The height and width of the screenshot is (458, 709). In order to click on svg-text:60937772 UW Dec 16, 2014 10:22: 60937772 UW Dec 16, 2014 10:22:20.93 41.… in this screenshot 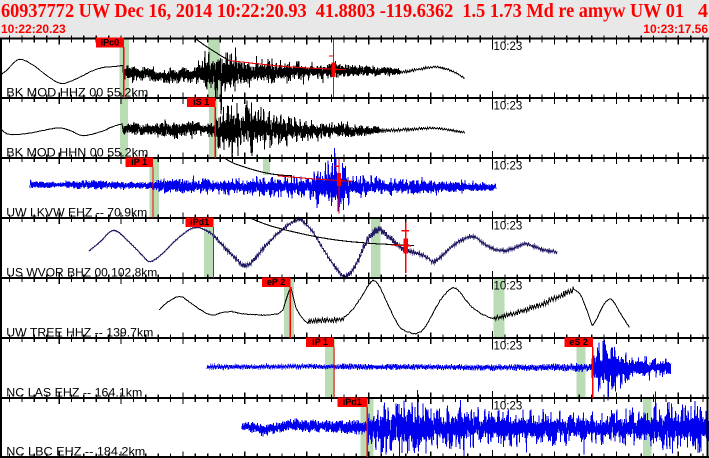, I will do `click(342, 11)`.